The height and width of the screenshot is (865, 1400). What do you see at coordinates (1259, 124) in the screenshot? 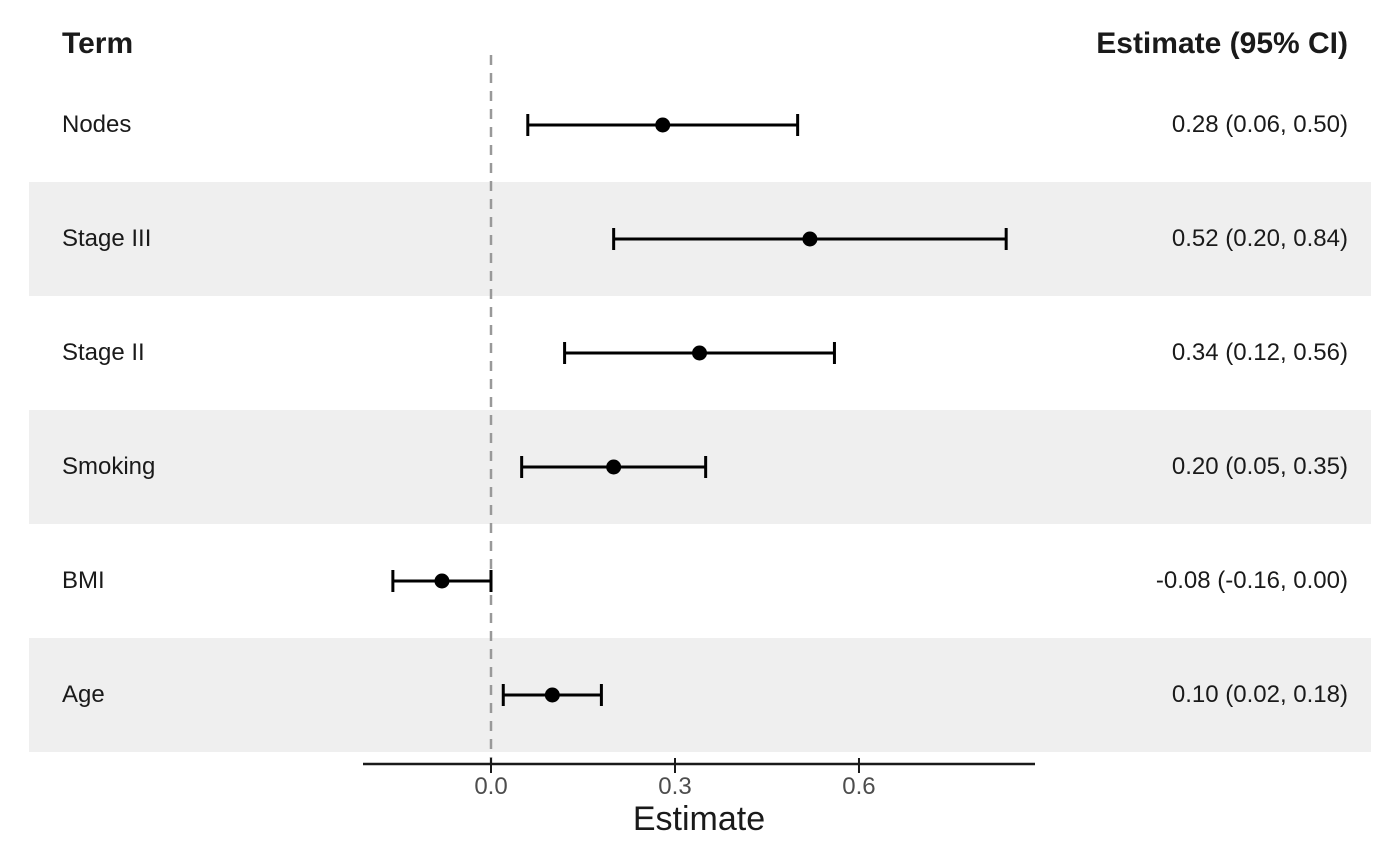
I see `estimate-ci-value: 0.28 (0.06, 0.50)` at bounding box center [1259, 124].